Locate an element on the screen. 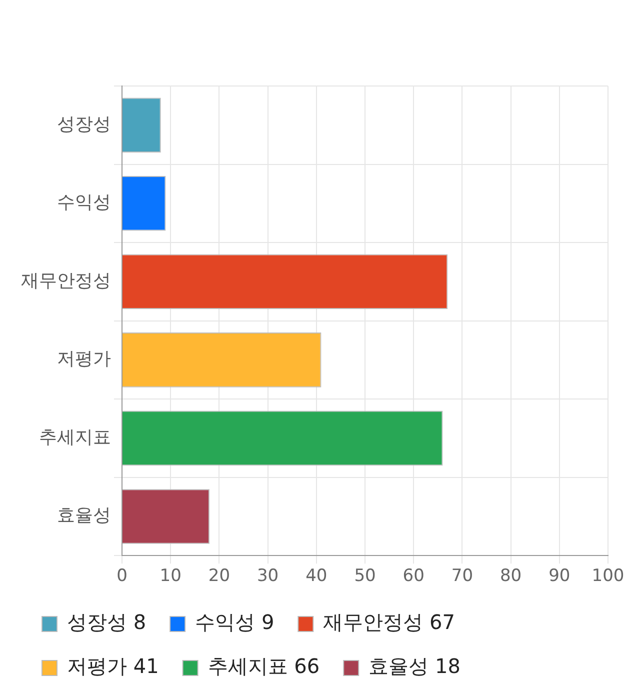  x-tick-label: 40 is located at coordinates (317, 576).